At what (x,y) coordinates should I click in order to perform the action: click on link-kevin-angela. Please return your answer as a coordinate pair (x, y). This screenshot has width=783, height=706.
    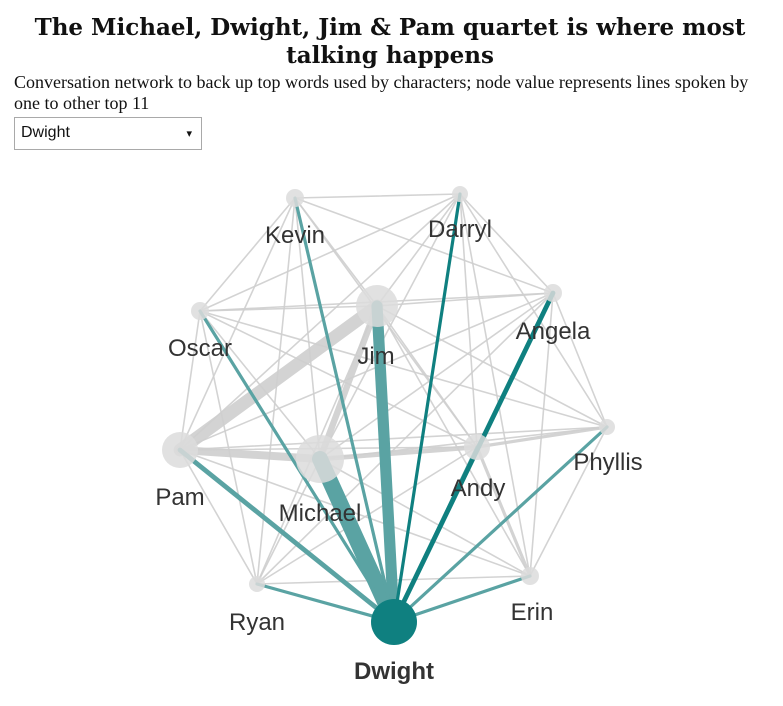
    Looking at the image, I should click on (424, 245).